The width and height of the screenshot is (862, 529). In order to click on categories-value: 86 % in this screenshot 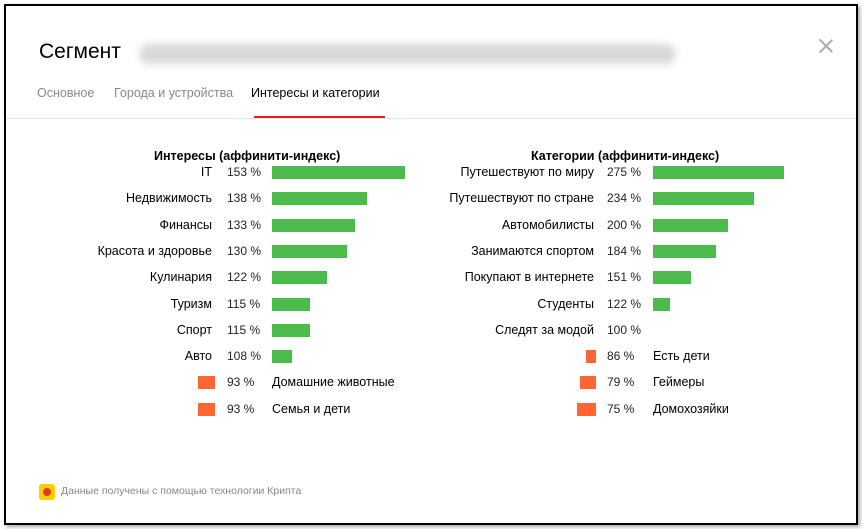, I will do `click(621, 356)`.